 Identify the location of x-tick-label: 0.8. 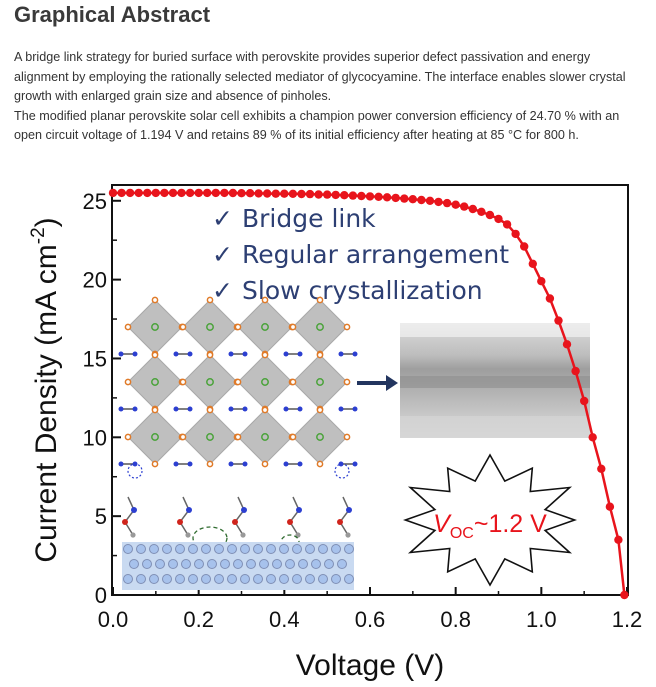
(455, 619).